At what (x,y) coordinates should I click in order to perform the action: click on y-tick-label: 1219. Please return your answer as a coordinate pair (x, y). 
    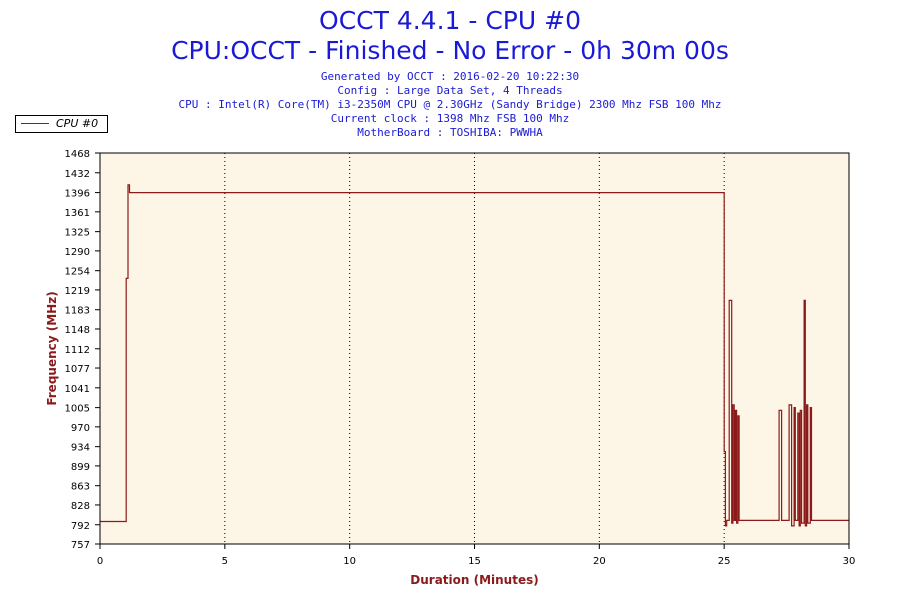
    Looking at the image, I should click on (77, 291).